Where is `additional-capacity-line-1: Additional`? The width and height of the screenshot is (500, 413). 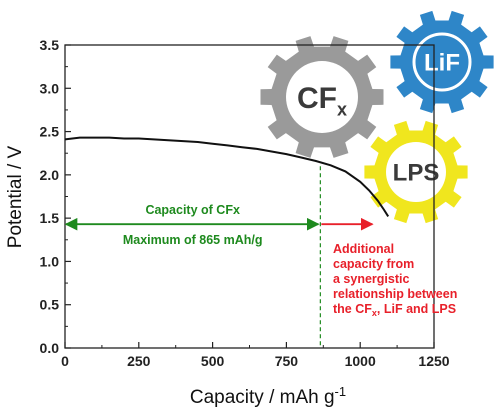
additional-capacity-line-1: Additional is located at coordinates (363, 249).